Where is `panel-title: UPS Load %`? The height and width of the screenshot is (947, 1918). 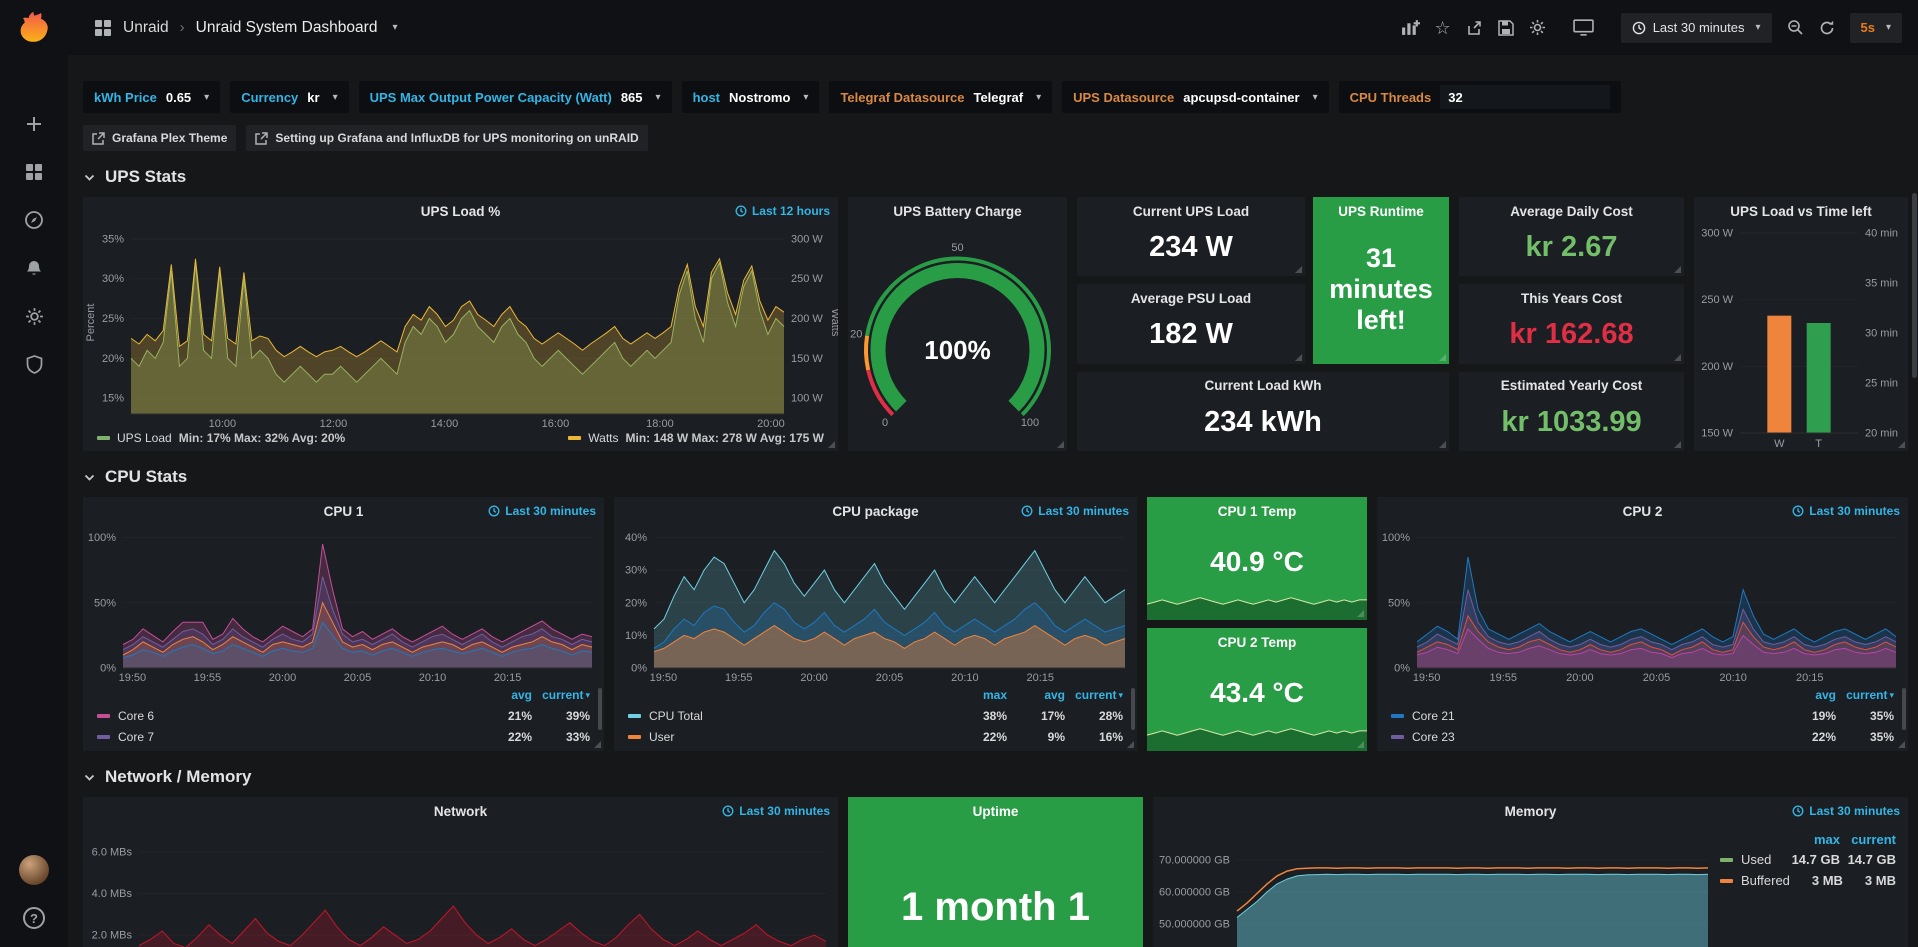 panel-title: UPS Load % is located at coordinates (460, 211).